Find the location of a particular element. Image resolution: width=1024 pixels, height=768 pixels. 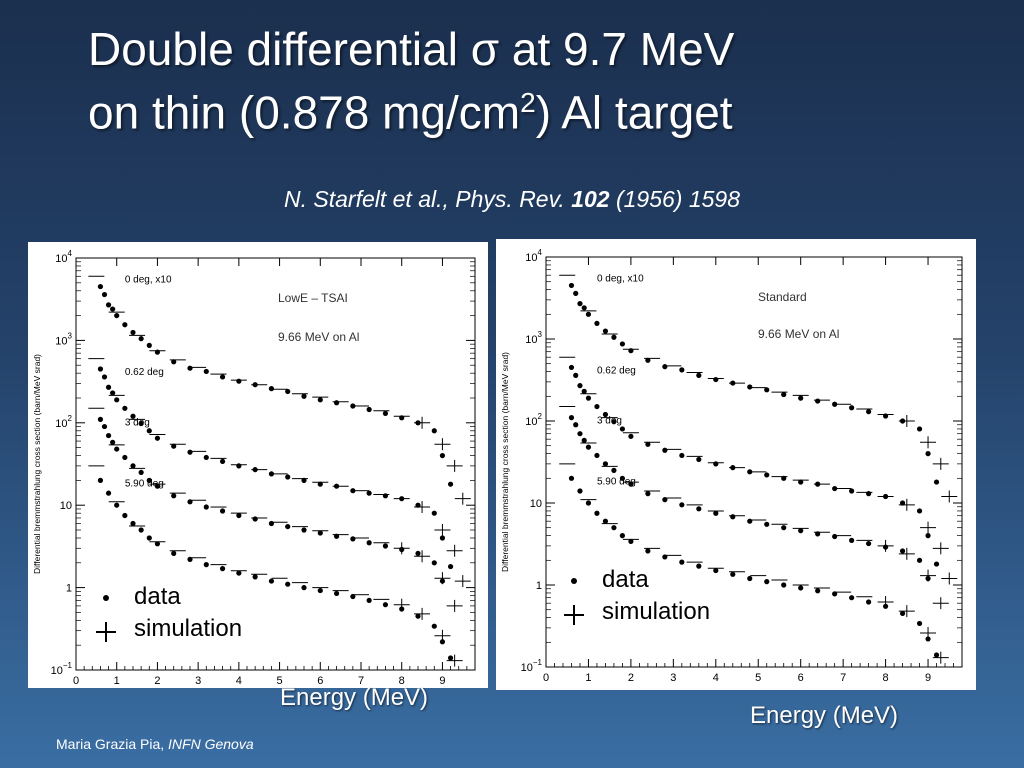

y-tick-label: 10⁻¹ is located at coordinates (532, 666).